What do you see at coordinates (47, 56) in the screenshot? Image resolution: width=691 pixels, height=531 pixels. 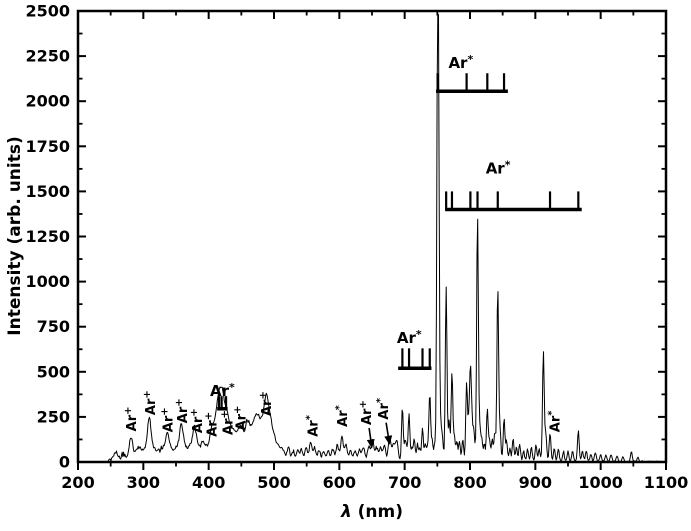 I see `y-tick-label: 2250` at bounding box center [47, 56].